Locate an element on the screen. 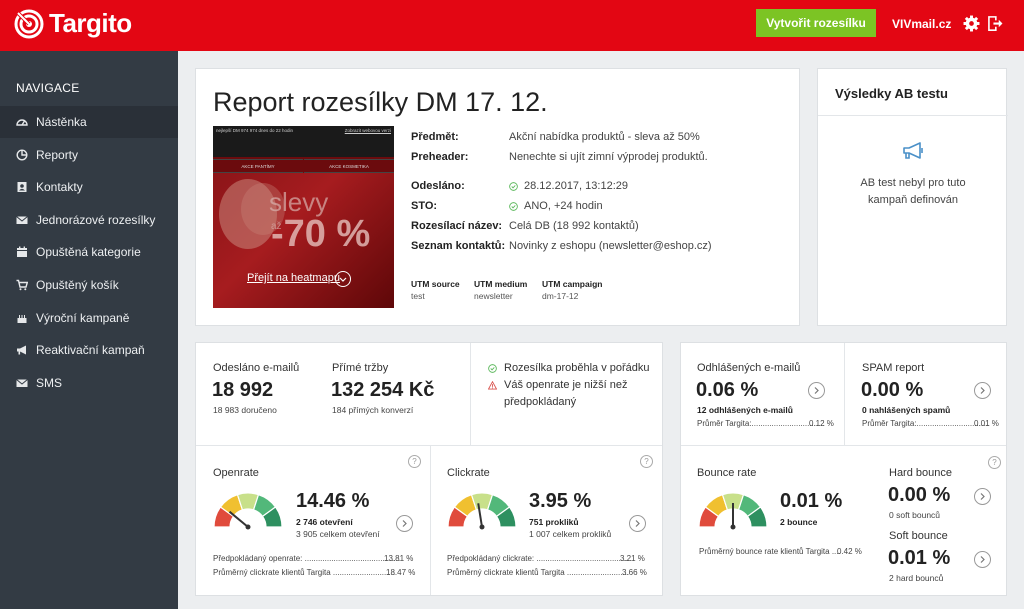 This screenshot has width=1024, height=609. soft-bounce-detail-button is located at coordinates (982, 559).